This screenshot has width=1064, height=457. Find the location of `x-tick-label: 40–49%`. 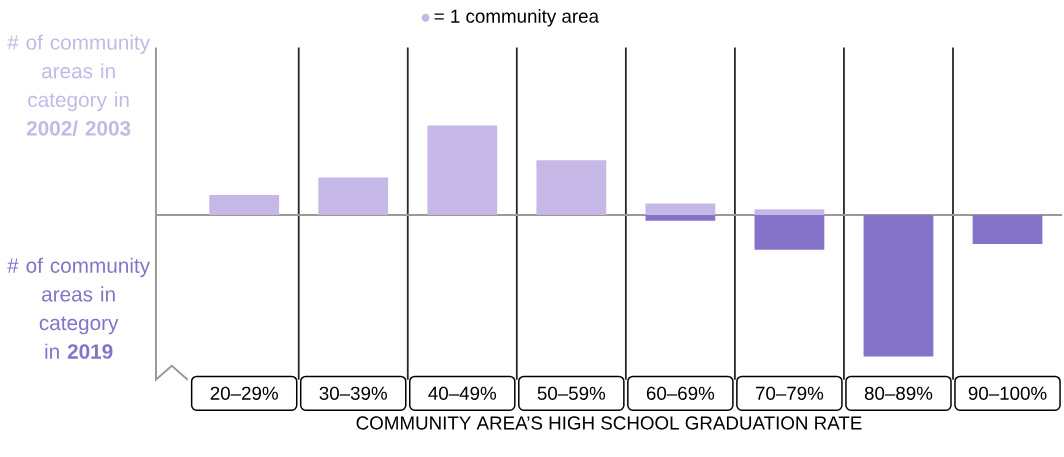

x-tick-label: 40–49% is located at coordinates (462, 393).